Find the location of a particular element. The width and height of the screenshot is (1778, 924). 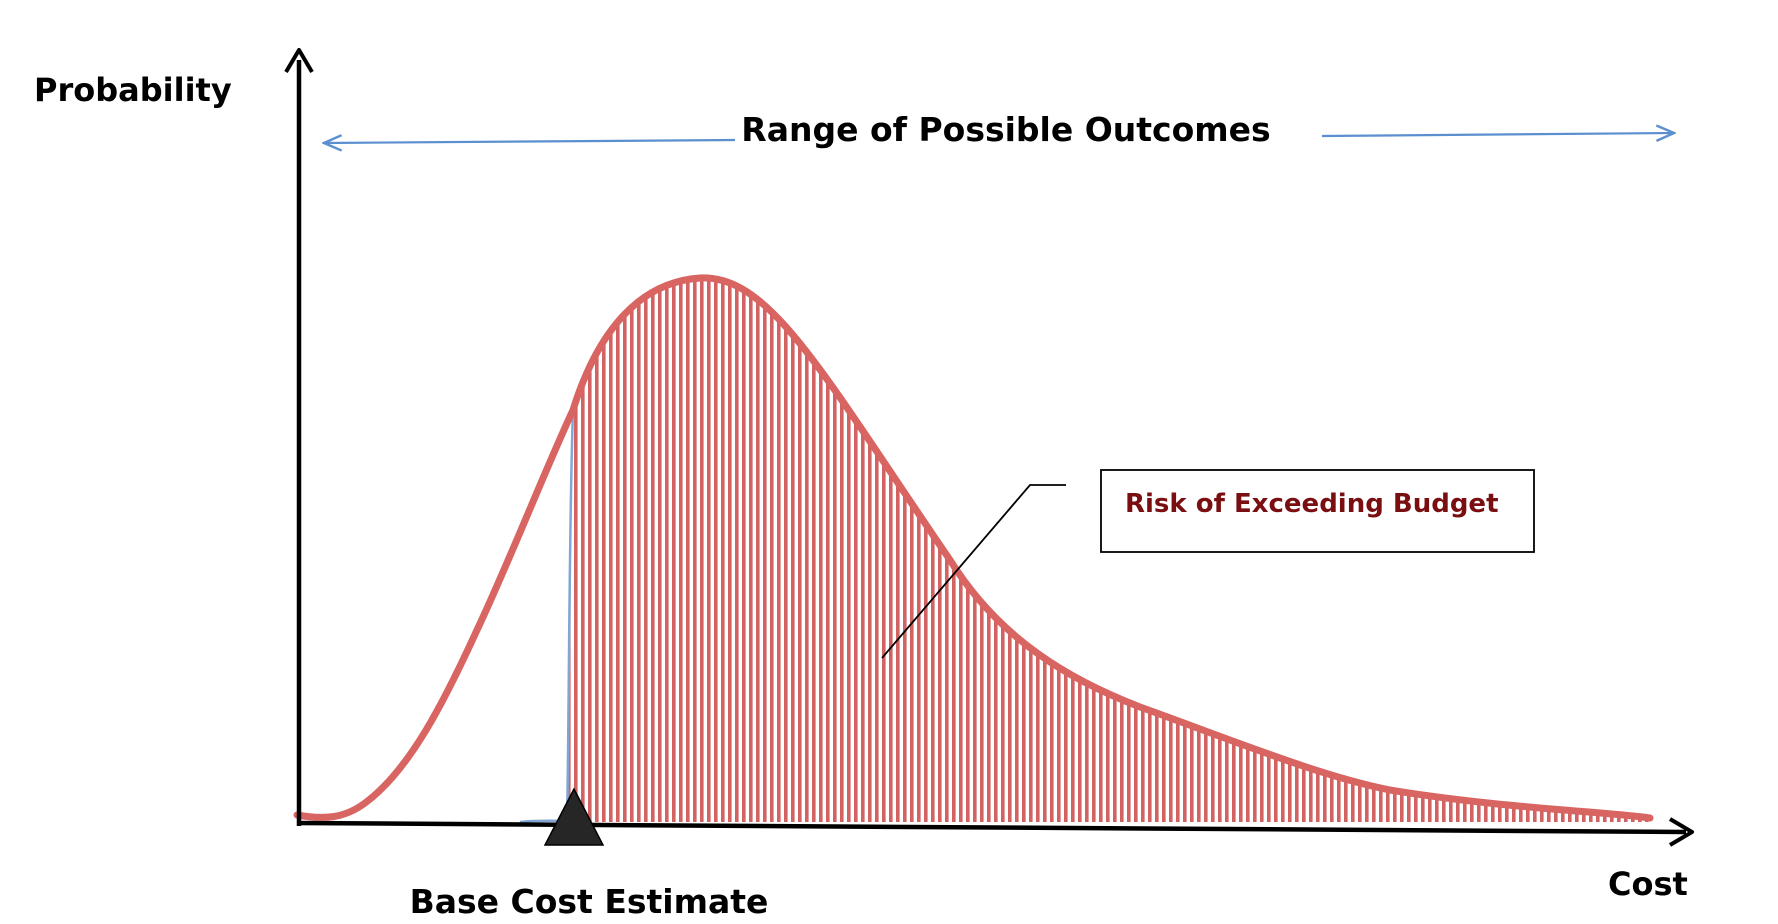

triangle-marker-icon is located at coordinates (574, 816).